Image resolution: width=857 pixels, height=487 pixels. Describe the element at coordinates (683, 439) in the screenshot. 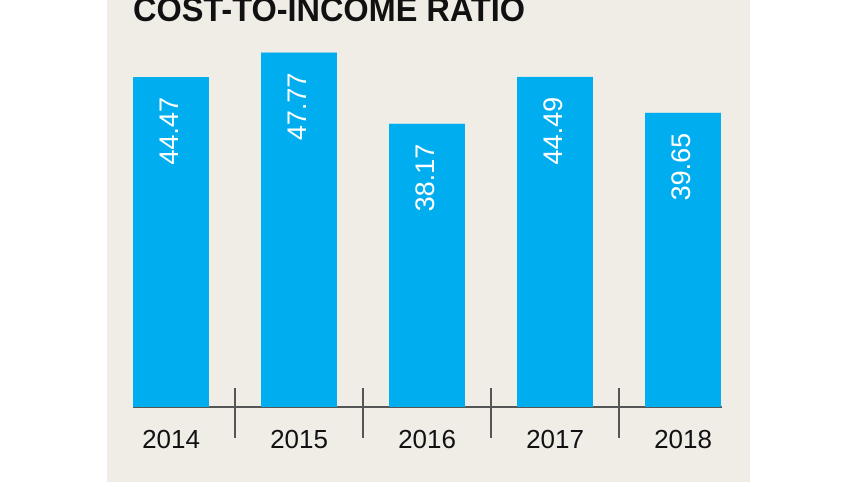

I see `x-tick-label: 2018` at that location.